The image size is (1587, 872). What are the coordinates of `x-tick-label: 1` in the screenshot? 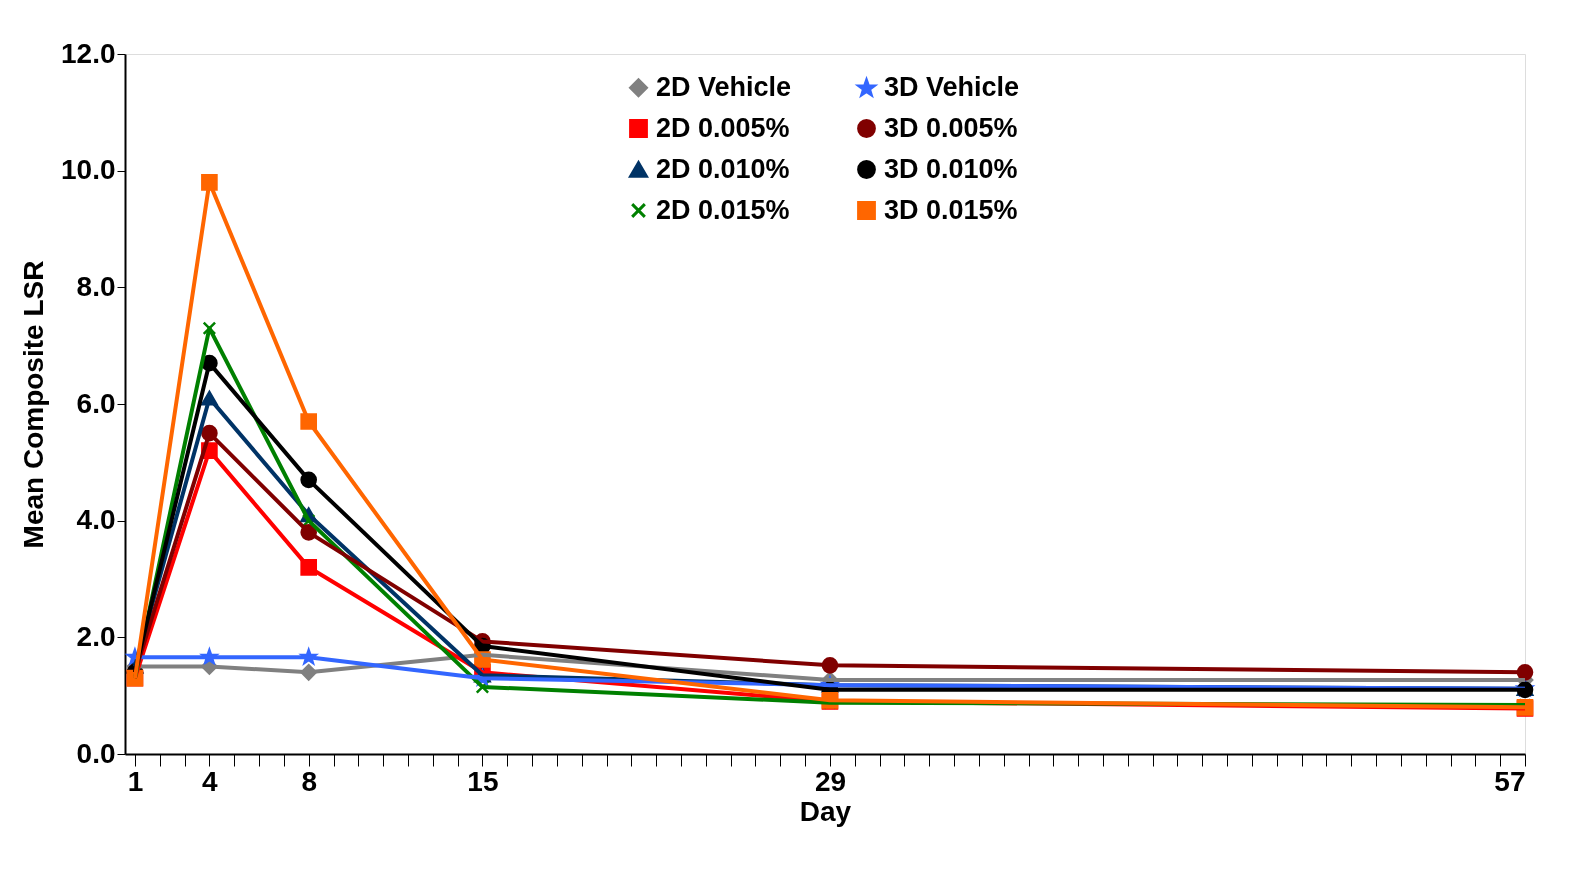 It's located at (135, 781).